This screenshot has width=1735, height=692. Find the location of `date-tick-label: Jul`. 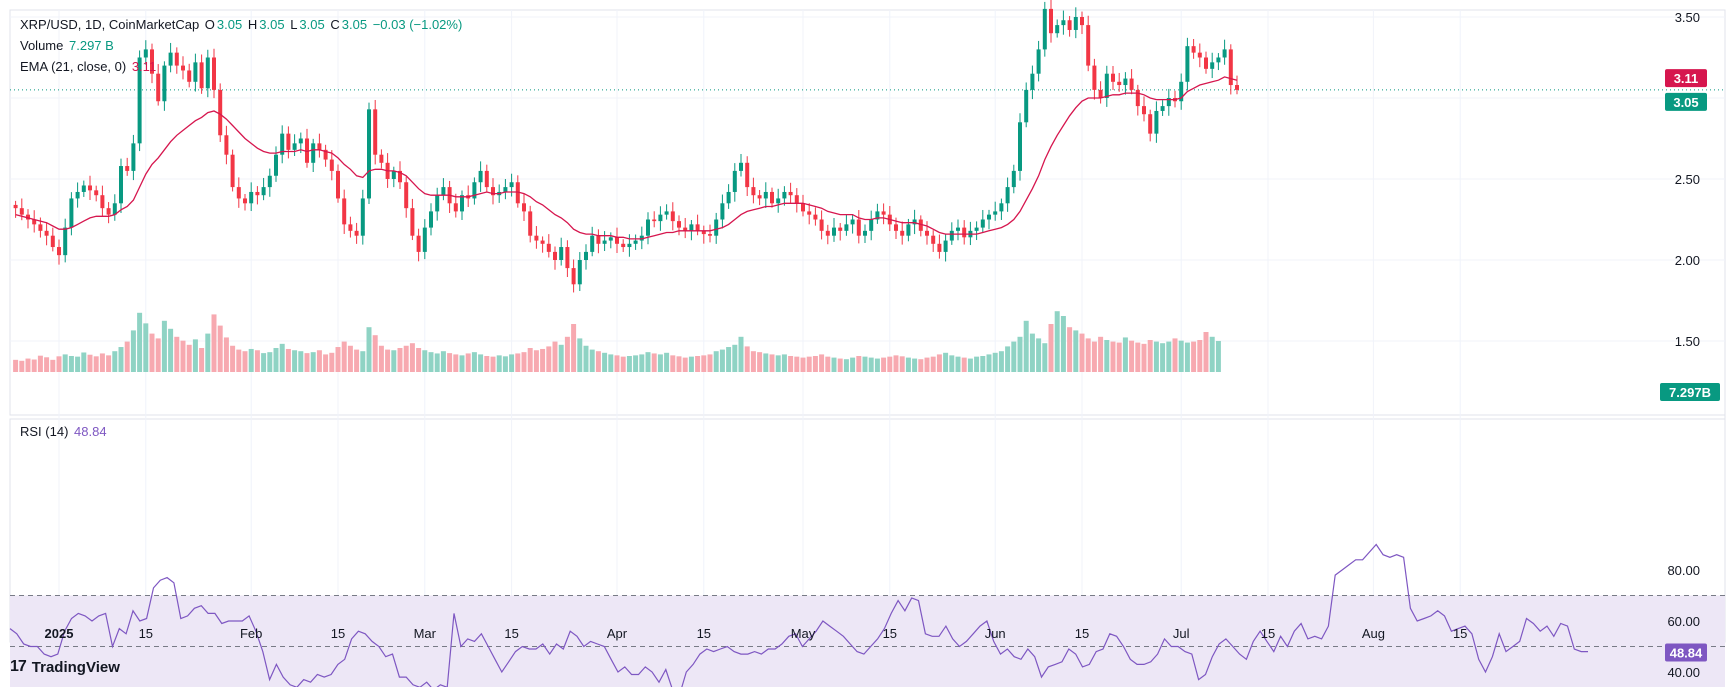

date-tick-label: Jul is located at coordinates (1181, 633).